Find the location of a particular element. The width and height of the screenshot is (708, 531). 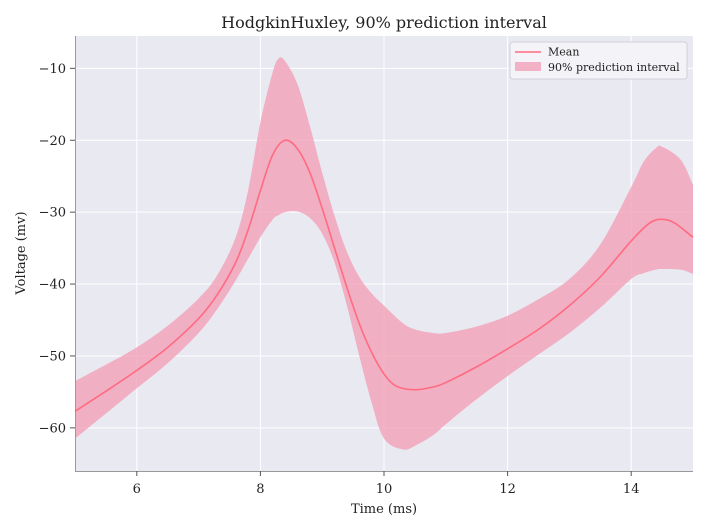

legend-mean-label: Mean is located at coordinates (563, 52).